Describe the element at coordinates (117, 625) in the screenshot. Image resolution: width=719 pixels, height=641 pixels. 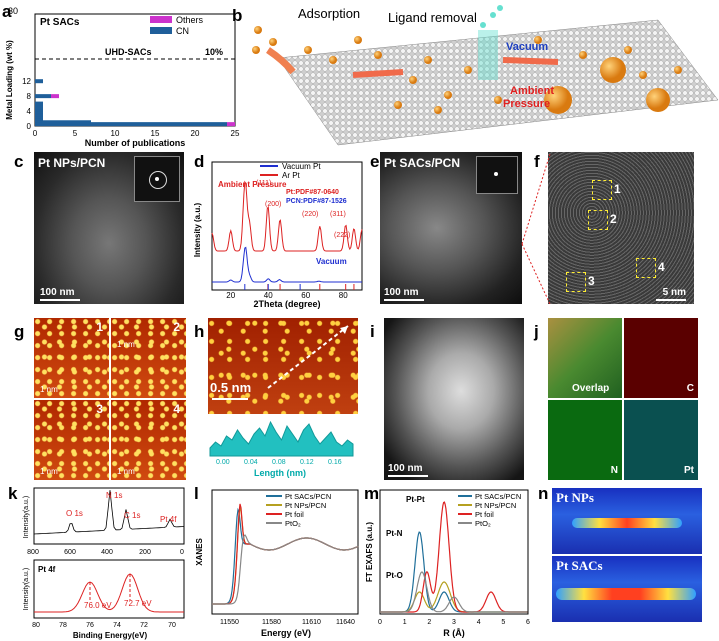
I see `svg-text: 74` at that location.